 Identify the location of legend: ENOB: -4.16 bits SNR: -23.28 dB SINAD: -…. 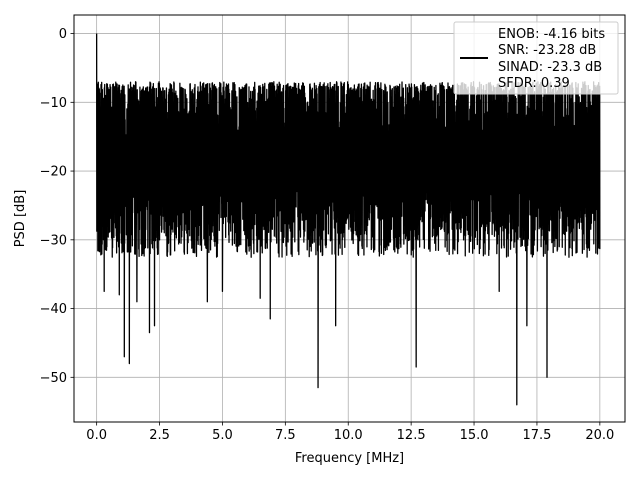
(536, 58).